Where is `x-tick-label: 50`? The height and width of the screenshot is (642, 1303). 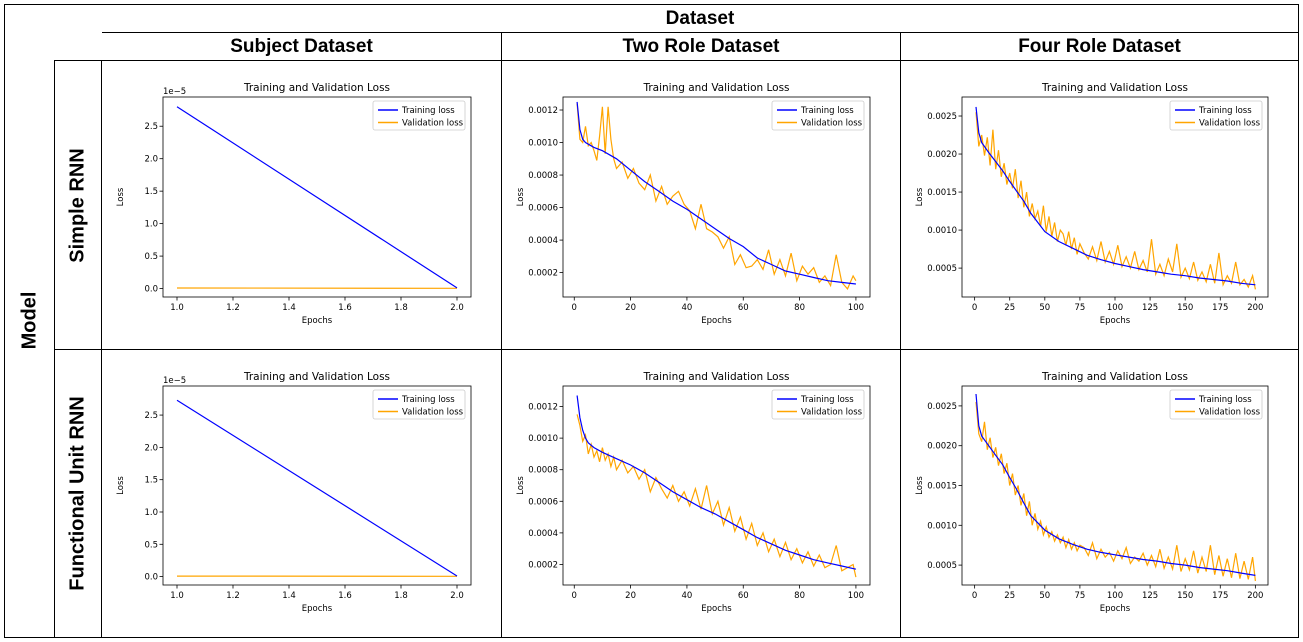
x-tick-label: 50 is located at coordinates (1044, 308).